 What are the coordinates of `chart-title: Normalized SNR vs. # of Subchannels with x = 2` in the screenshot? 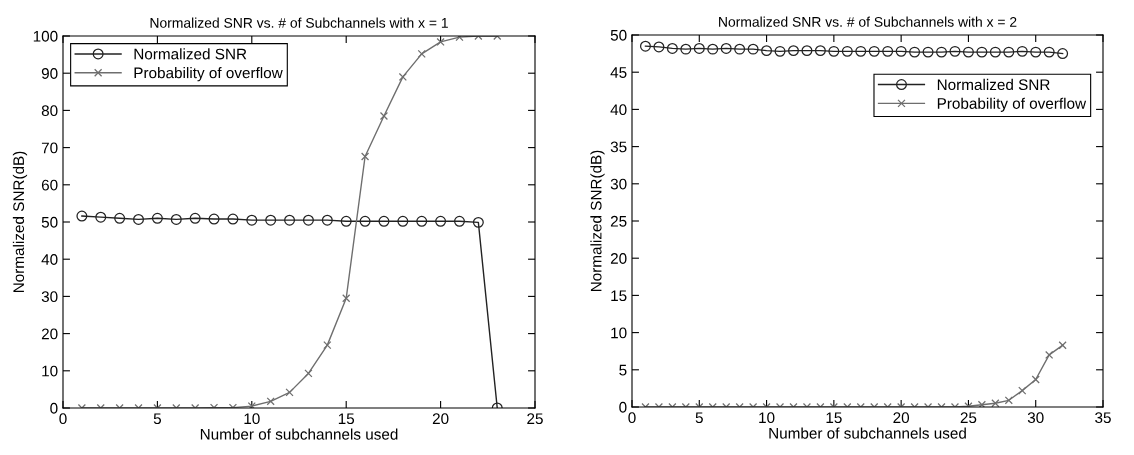 It's located at (868, 21).